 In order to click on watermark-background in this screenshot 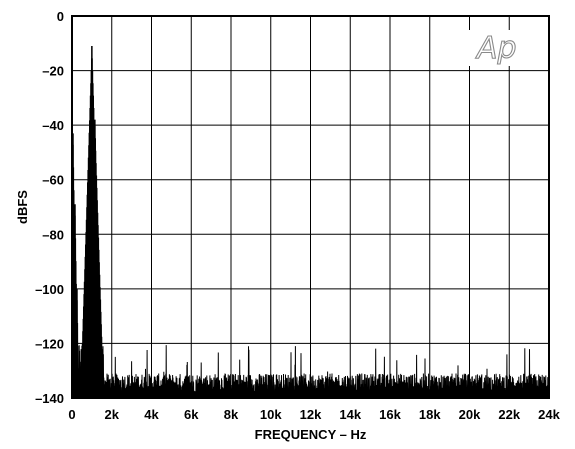, I will do `click(502, 48)`.